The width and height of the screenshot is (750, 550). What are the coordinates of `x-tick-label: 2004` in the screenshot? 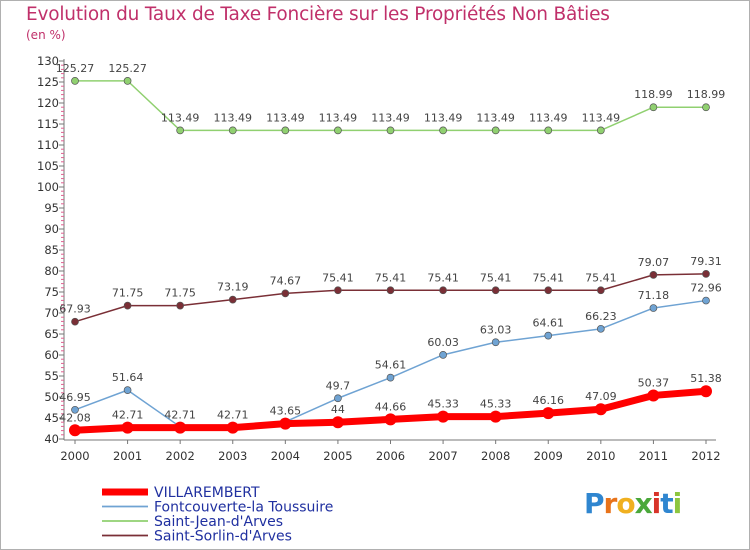 It's located at (285, 456).